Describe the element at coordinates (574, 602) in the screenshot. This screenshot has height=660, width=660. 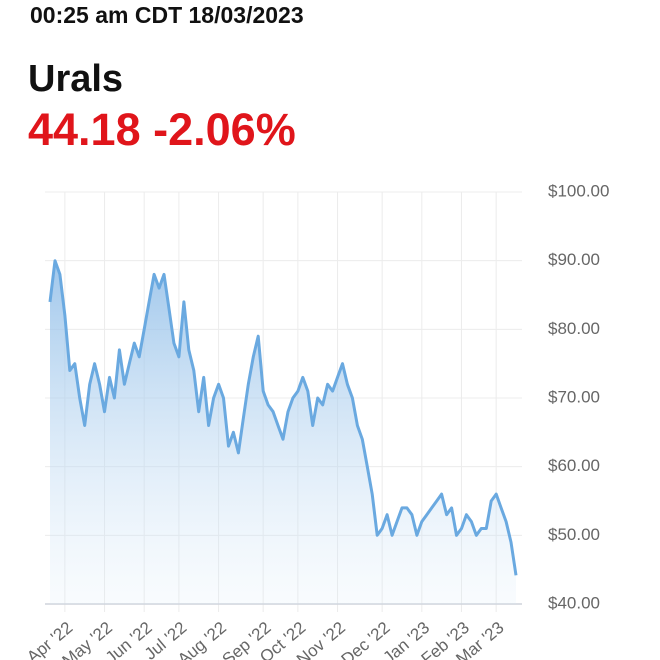
I see `y-tick-label: $40.00` at that location.